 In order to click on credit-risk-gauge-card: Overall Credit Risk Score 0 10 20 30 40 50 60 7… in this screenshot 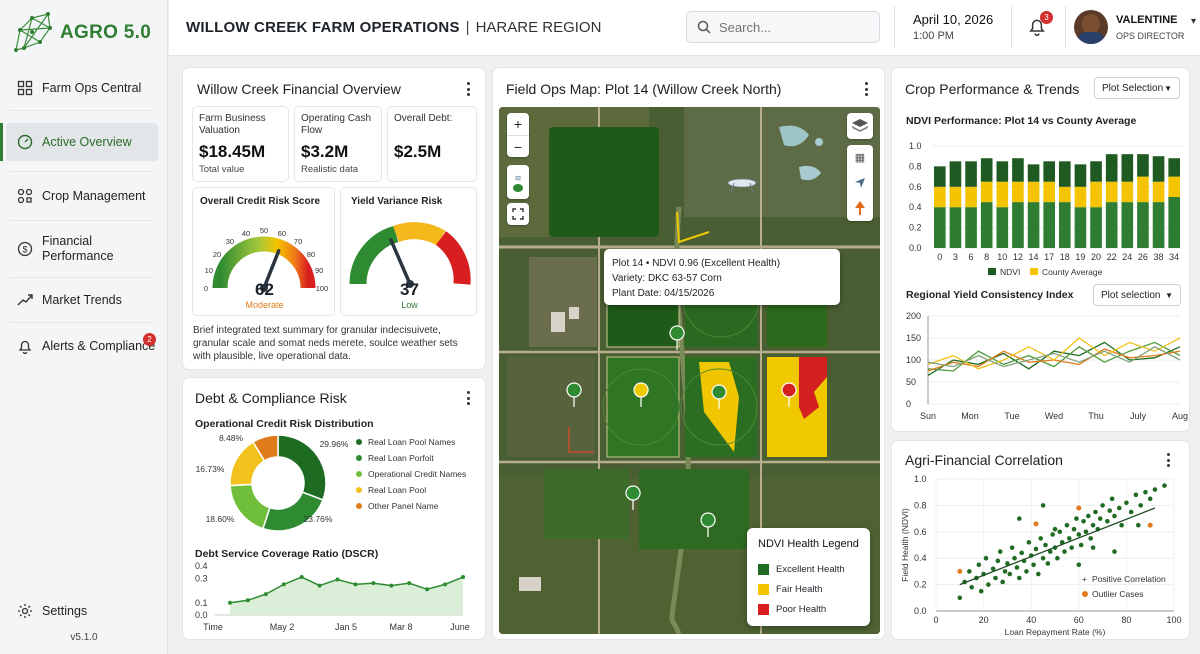, I will do `click(263, 251)`.